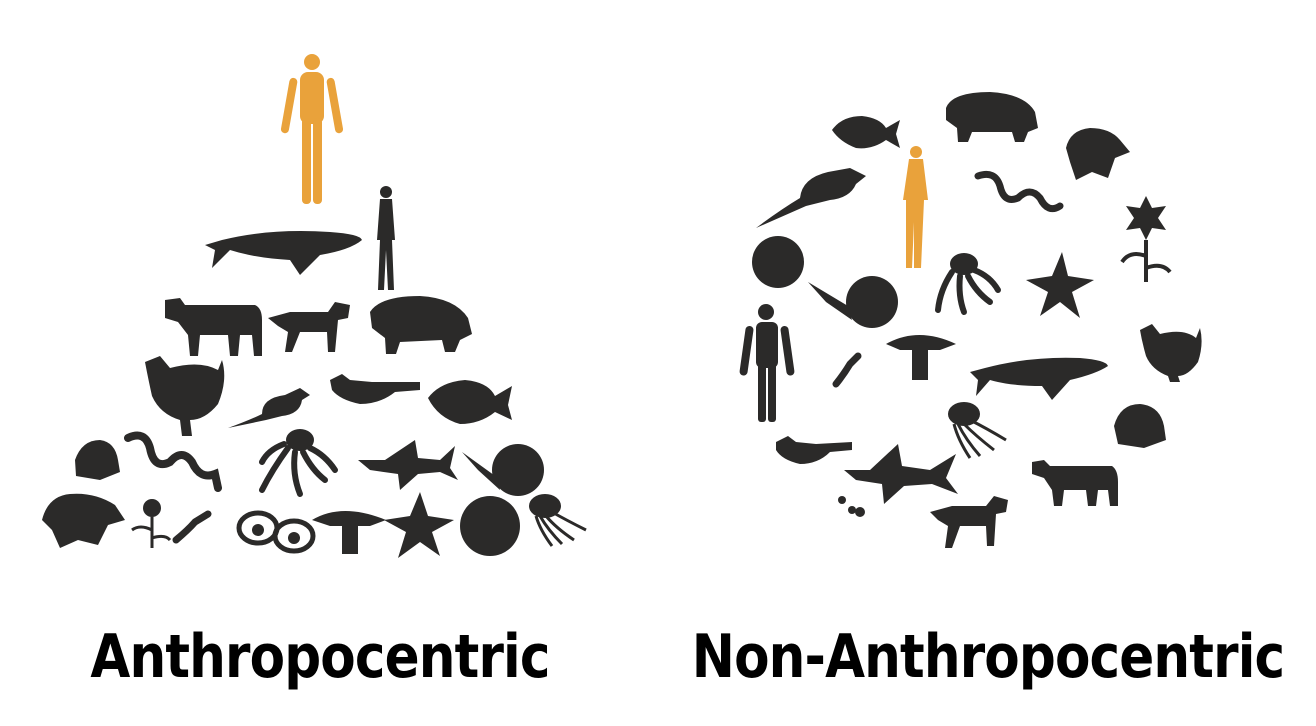  Describe the element at coordinates (767, 363) in the screenshot. I see `man-icon` at that location.